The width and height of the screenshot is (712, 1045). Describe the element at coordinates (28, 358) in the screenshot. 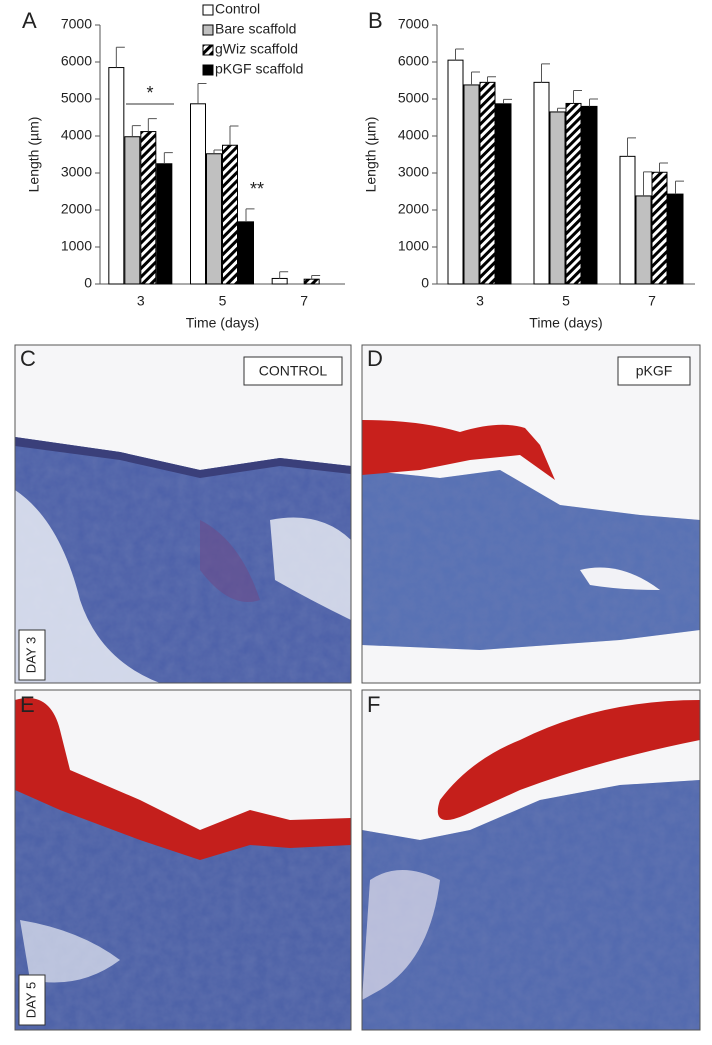

I see `panel-label: C` at that location.